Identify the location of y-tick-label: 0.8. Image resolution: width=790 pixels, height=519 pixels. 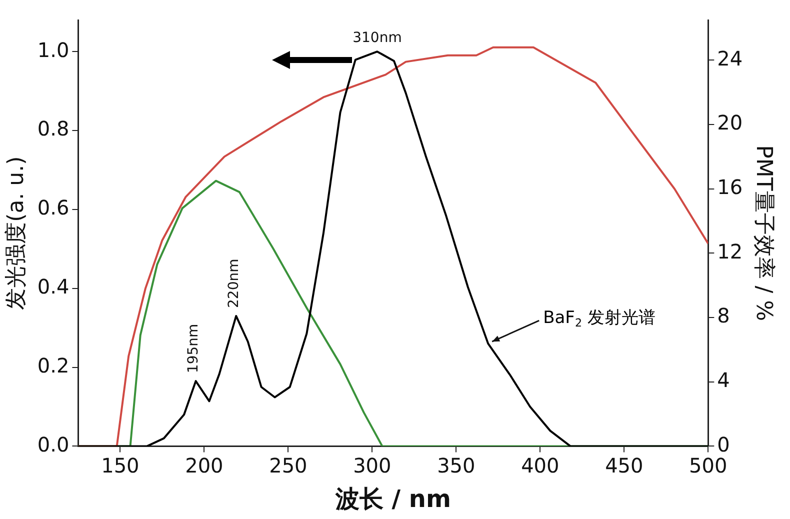
(53, 128).